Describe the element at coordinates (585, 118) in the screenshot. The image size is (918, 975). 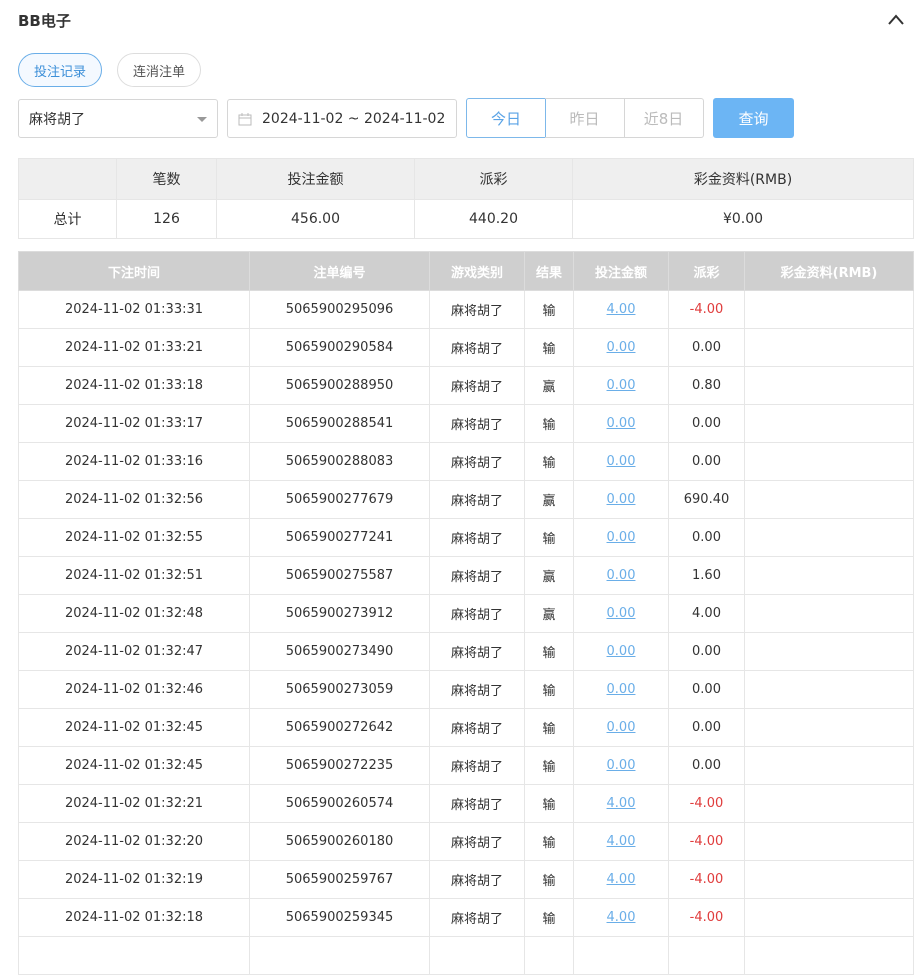
I see `quick-range: 昨日` at that location.